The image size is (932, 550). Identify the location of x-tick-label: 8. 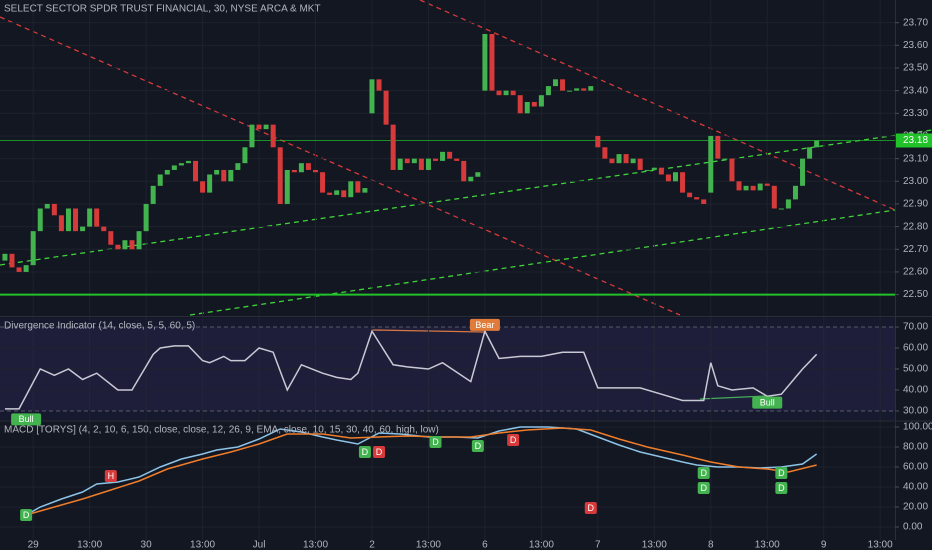
(711, 545).